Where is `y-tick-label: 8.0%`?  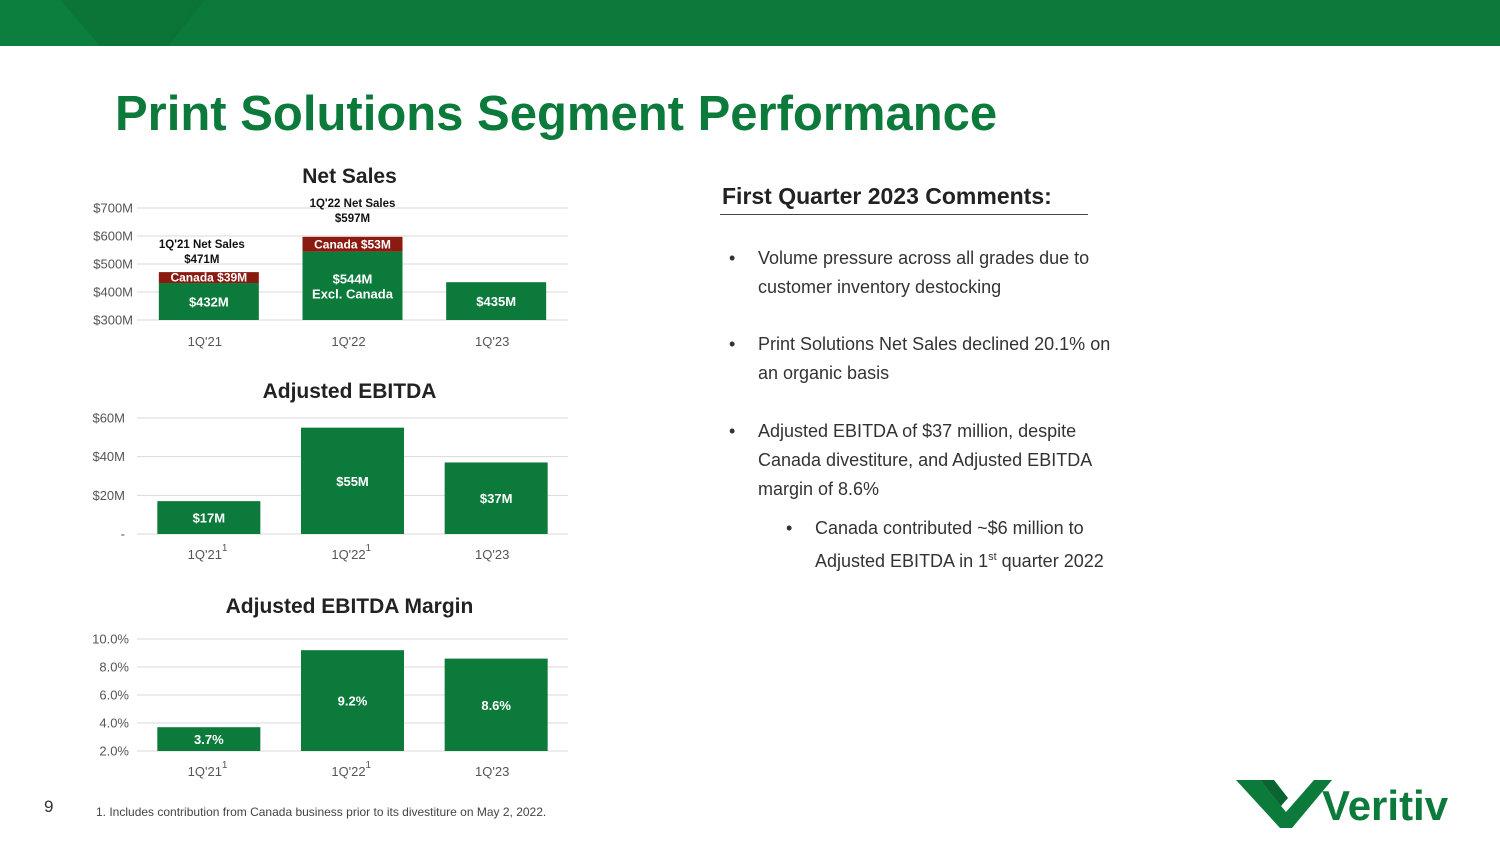 y-tick-label: 8.0% is located at coordinates (114, 667).